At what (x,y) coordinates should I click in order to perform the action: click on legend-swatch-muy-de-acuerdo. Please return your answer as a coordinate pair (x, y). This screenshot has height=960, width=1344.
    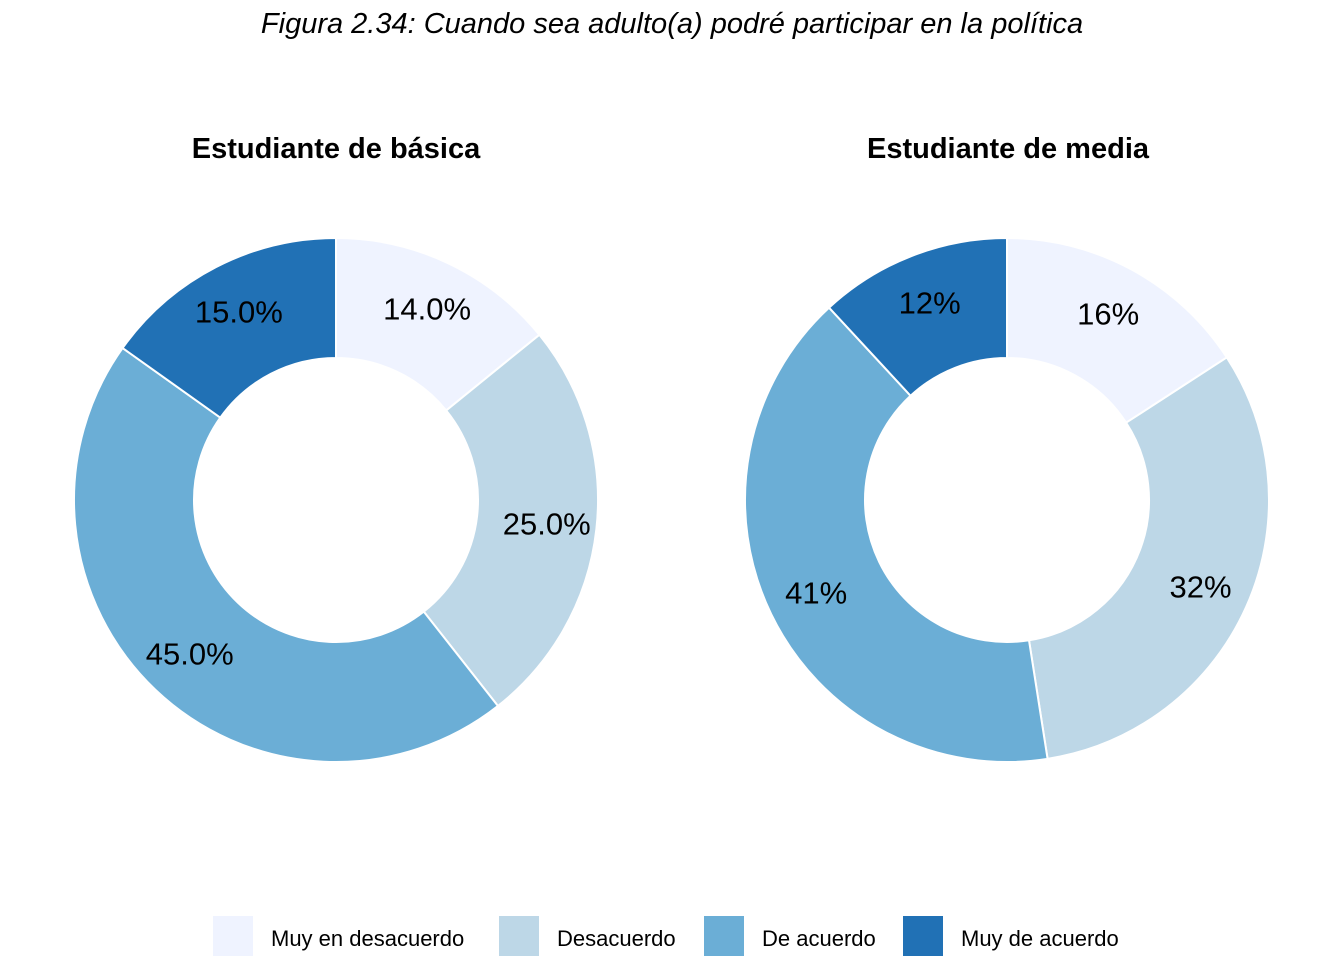
    Looking at the image, I should click on (923, 936).